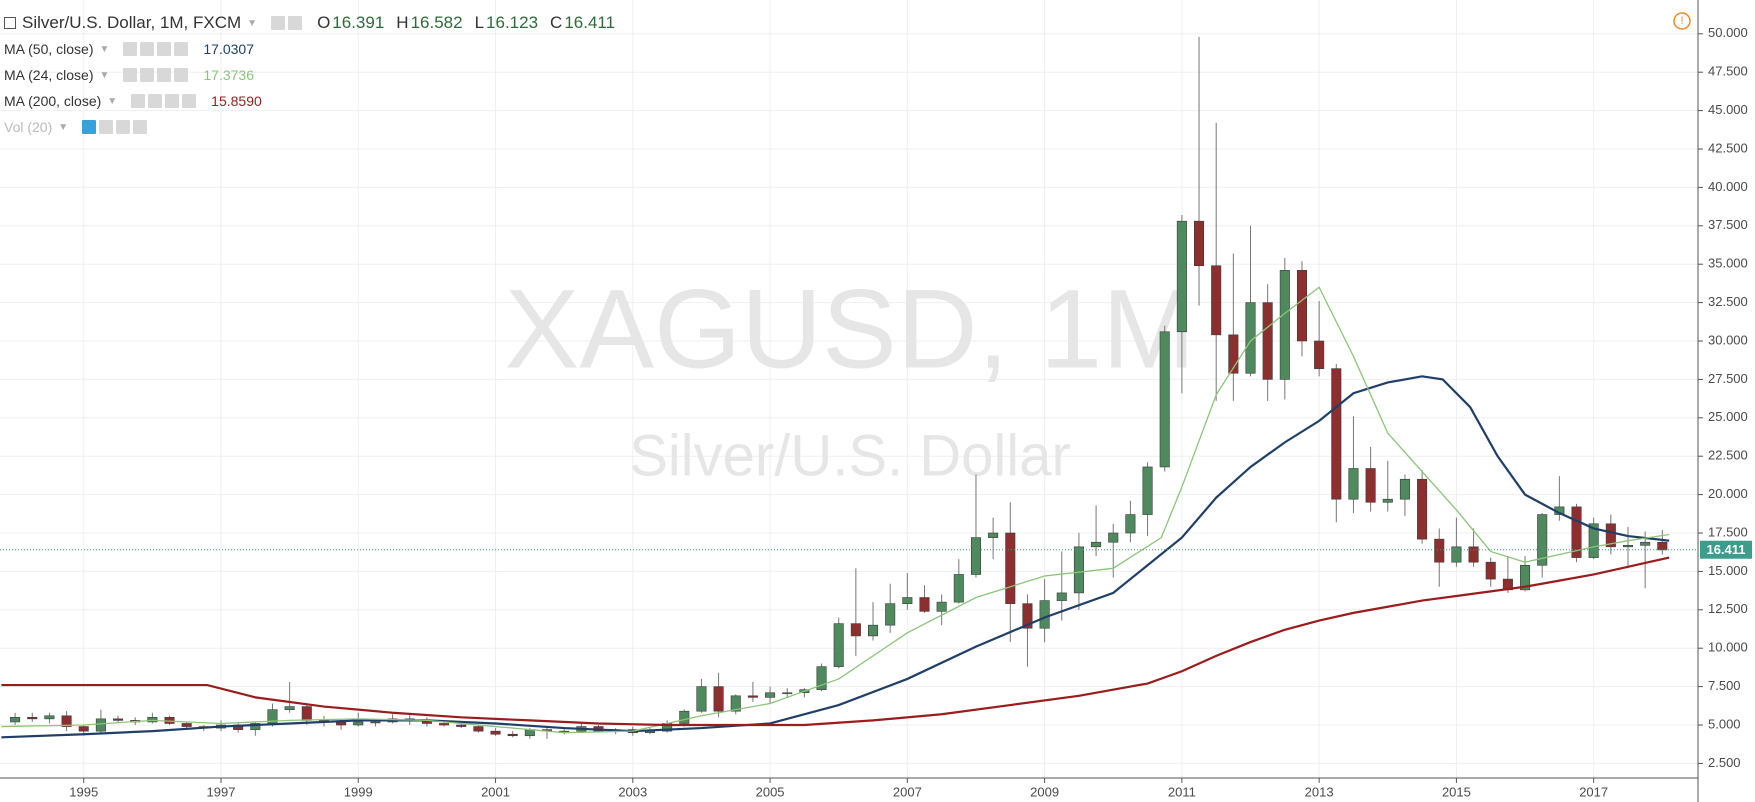  What do you see at coordinates (1728, 109) in the screenshot?
I see `y-tick-label: 45.000` at bounding box center [1728, 109].